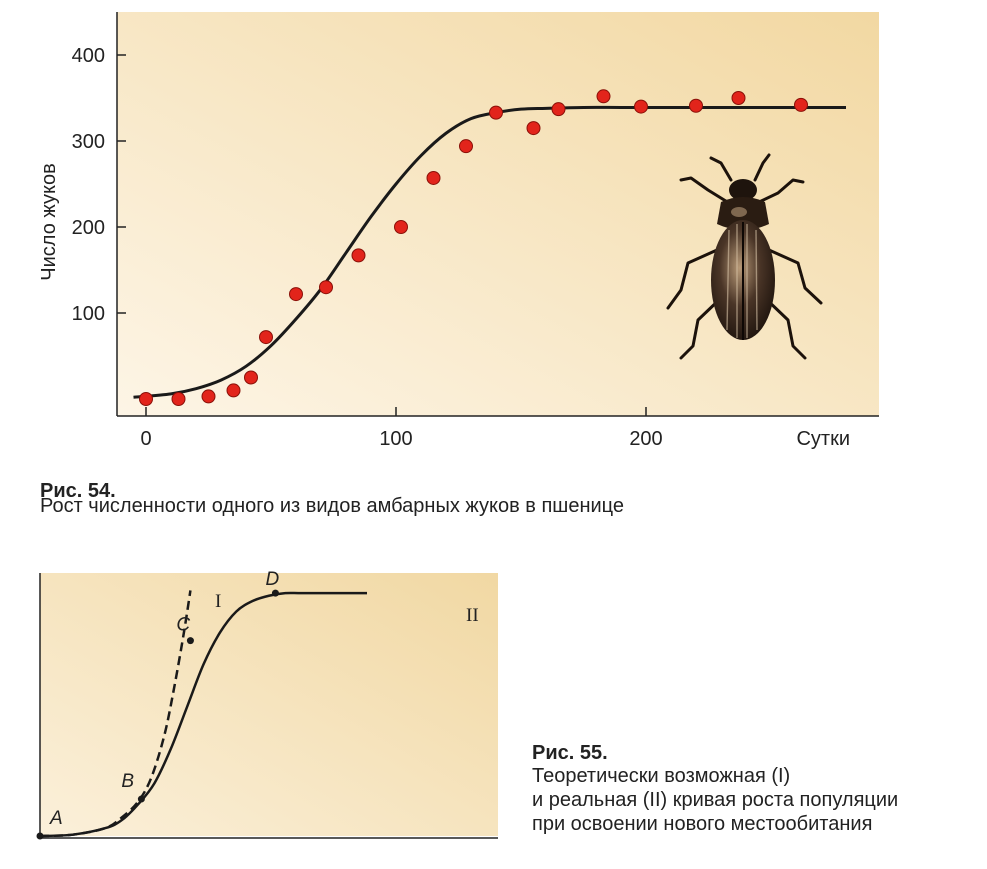  What do you see at coordinates (145, 439) in the screenshot?
I see `x-tick-label: 0` at bounding box center [145, 439].